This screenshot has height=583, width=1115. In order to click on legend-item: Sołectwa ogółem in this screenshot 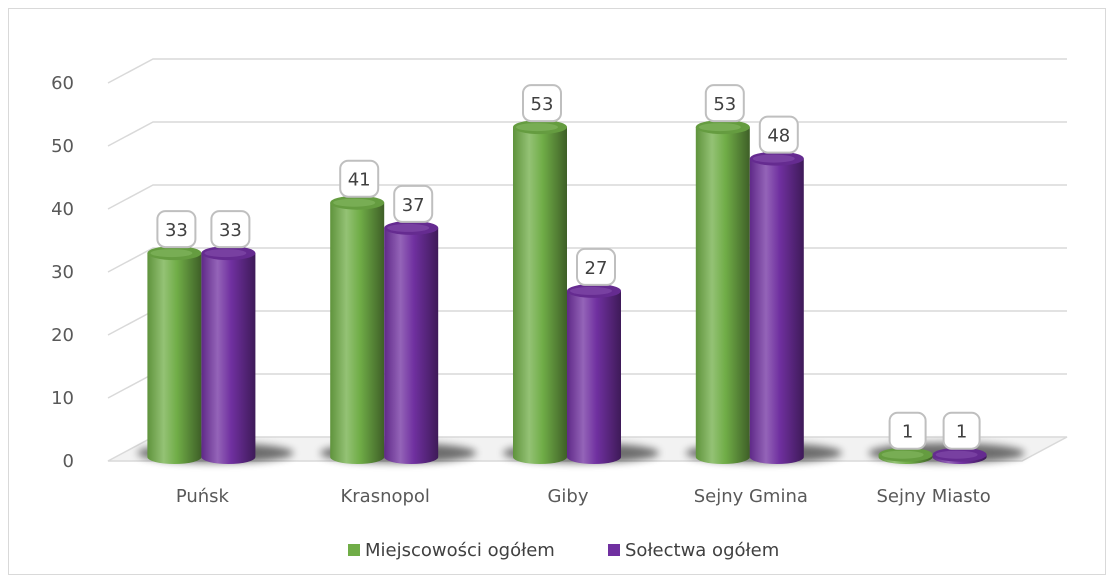, I will do `click(693, 550)`.